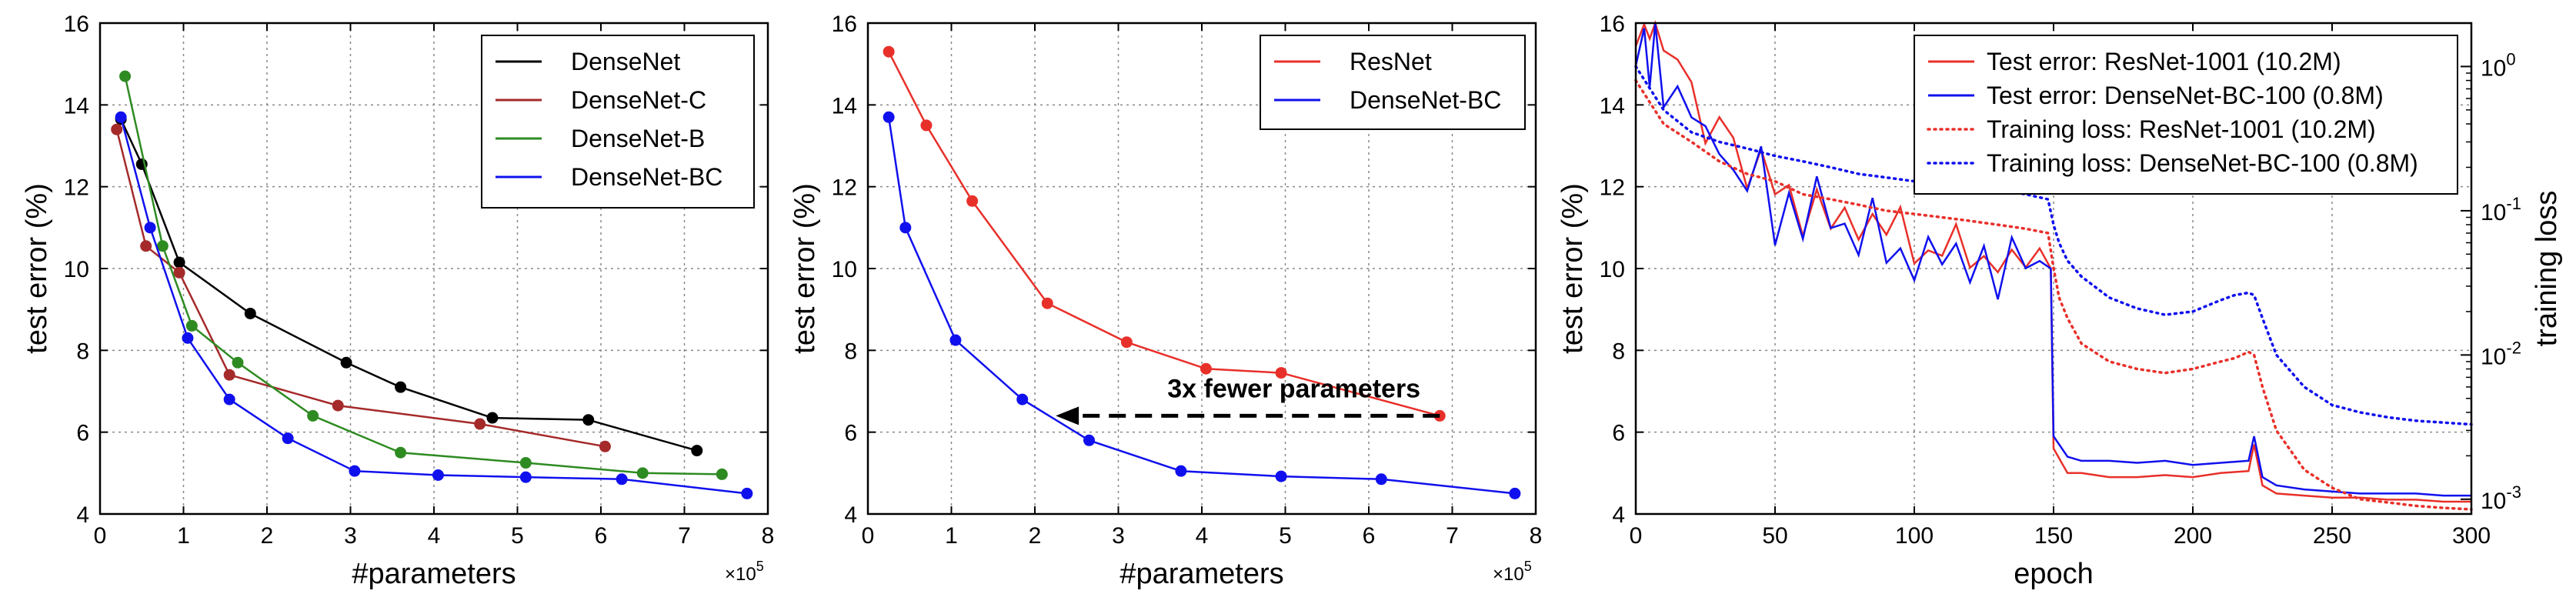 The image size is (2576, 594). I want to click on x-multiplier: ×10⁵, so click(1512, 572).